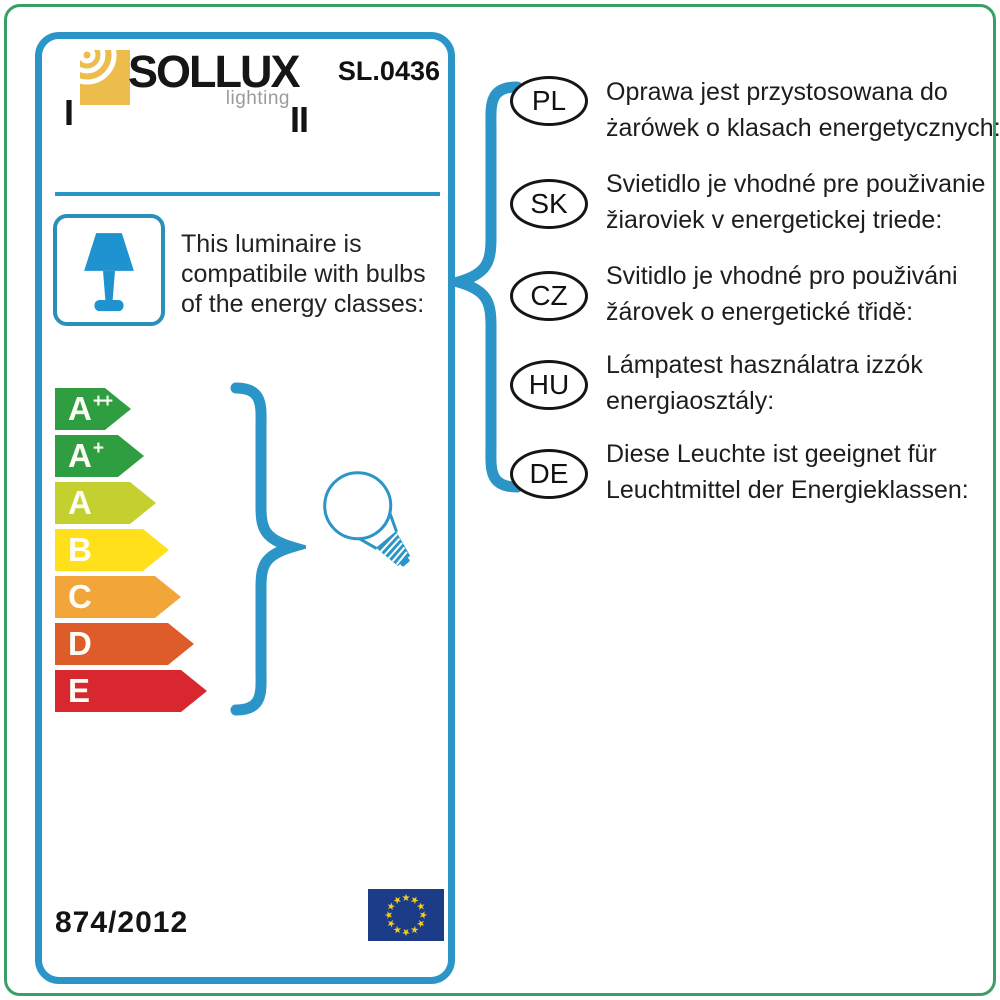 The height and width of the screenshot is (1000, 1000). I want to click on energy-class-scale: A ++ A + A B C D E, so click(131, 550).